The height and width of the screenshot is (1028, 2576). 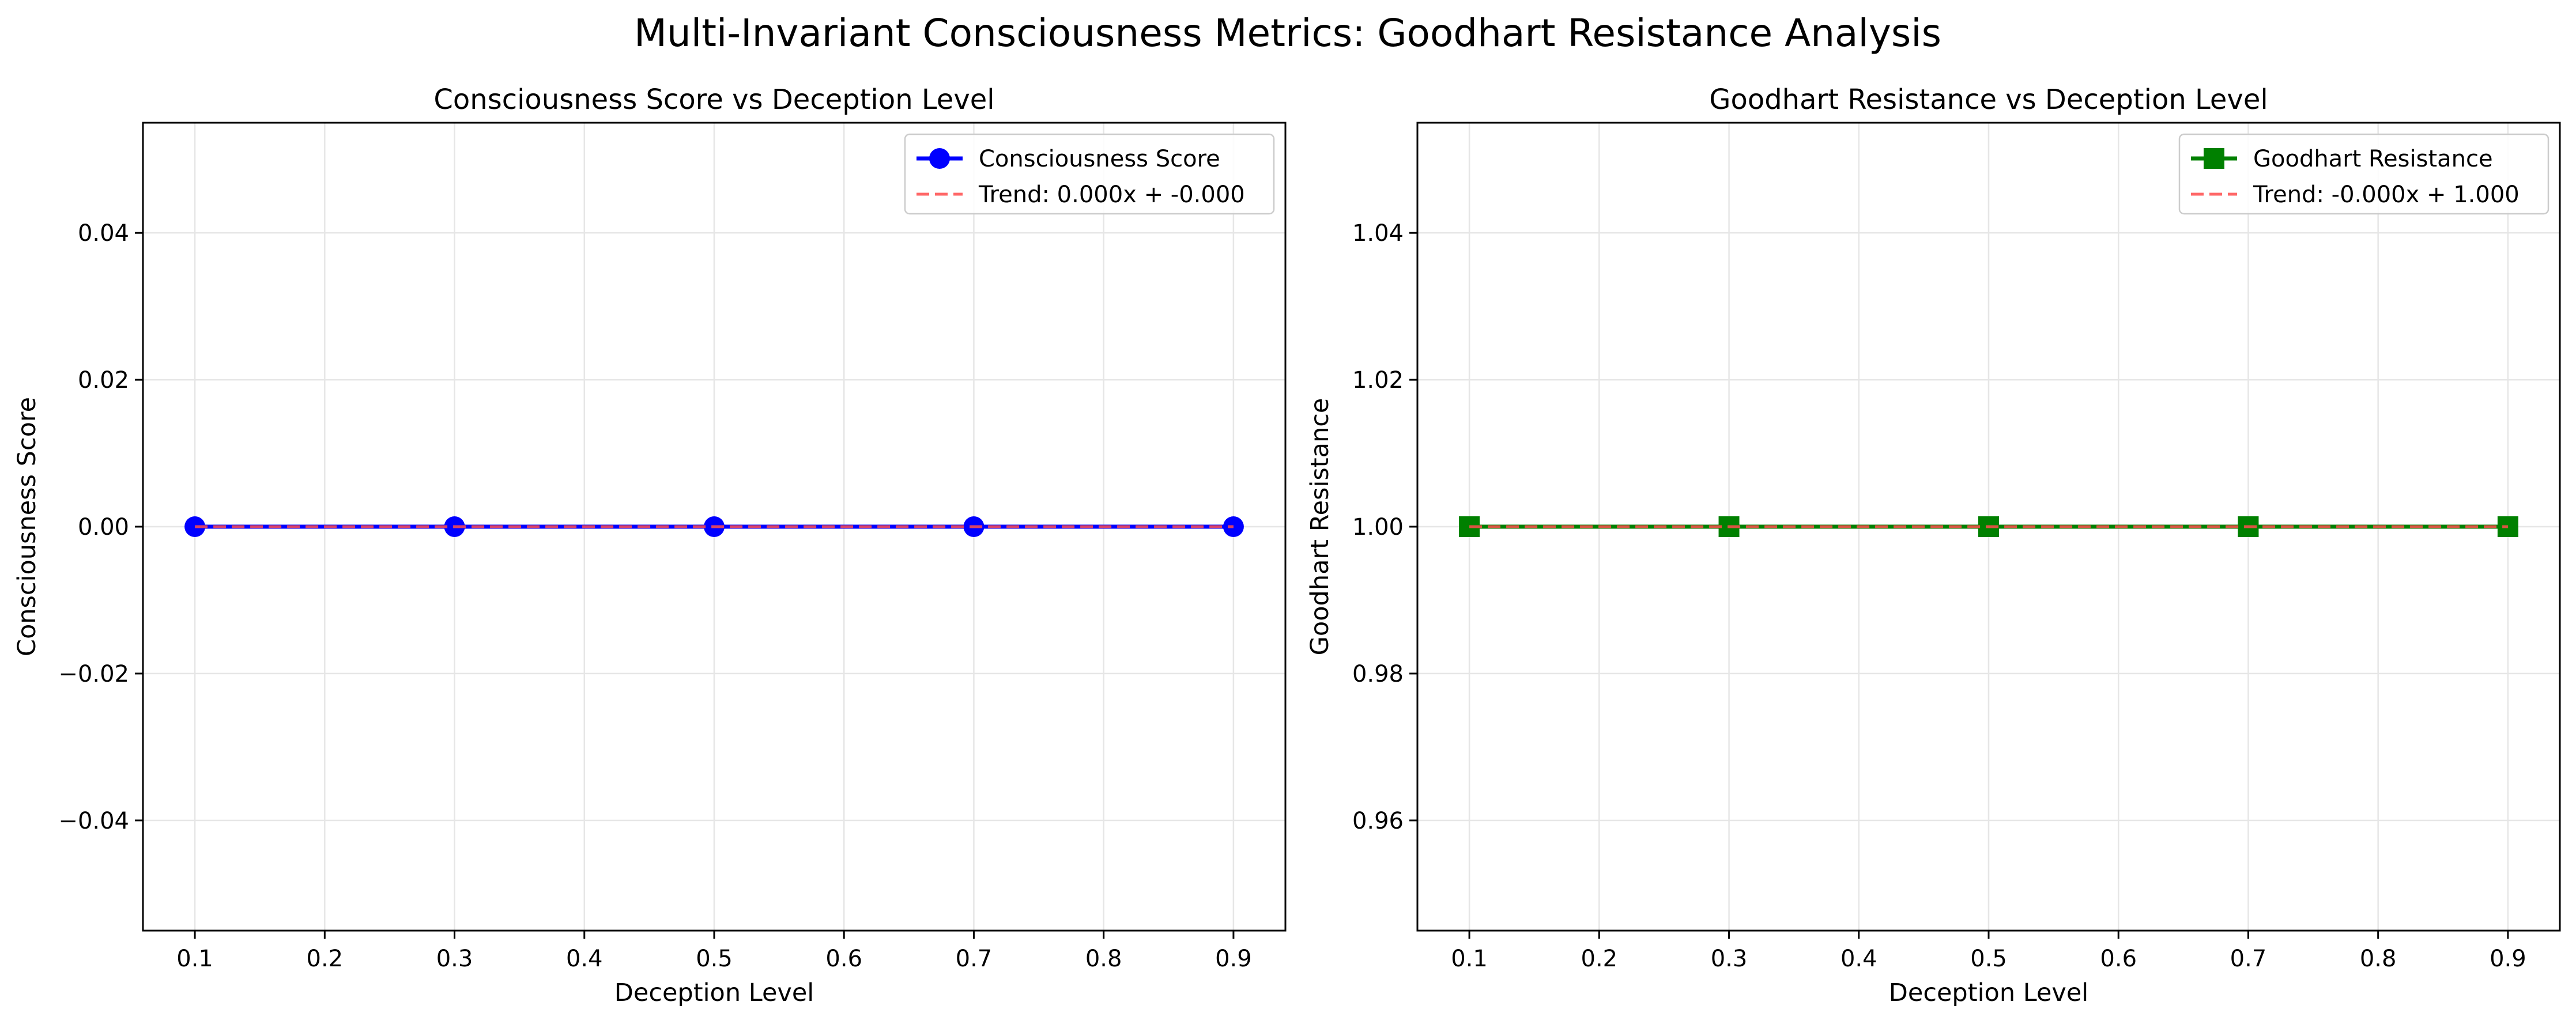 I want to click on chart1-y-tick-label-0: 0.96, so click(x=1378, y=821).